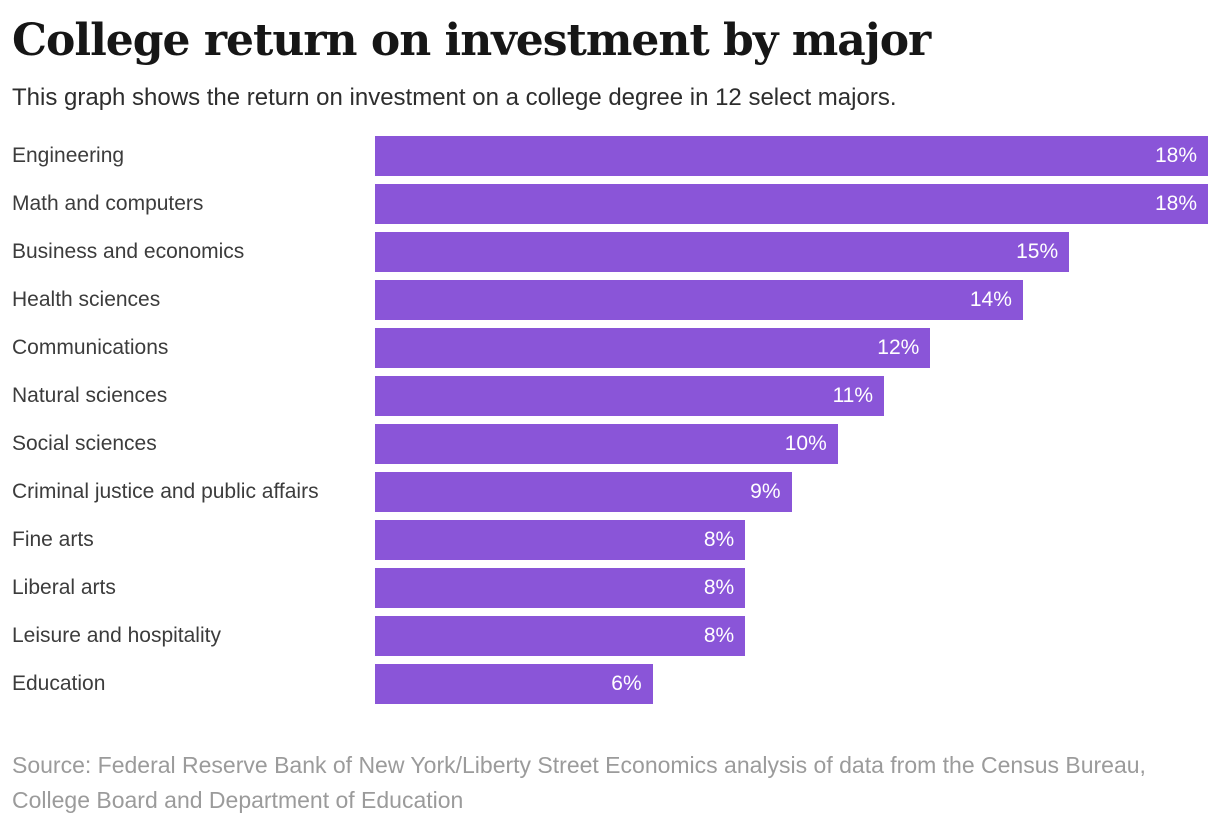  I want to click on value-label: 6%, so click(626, 683).